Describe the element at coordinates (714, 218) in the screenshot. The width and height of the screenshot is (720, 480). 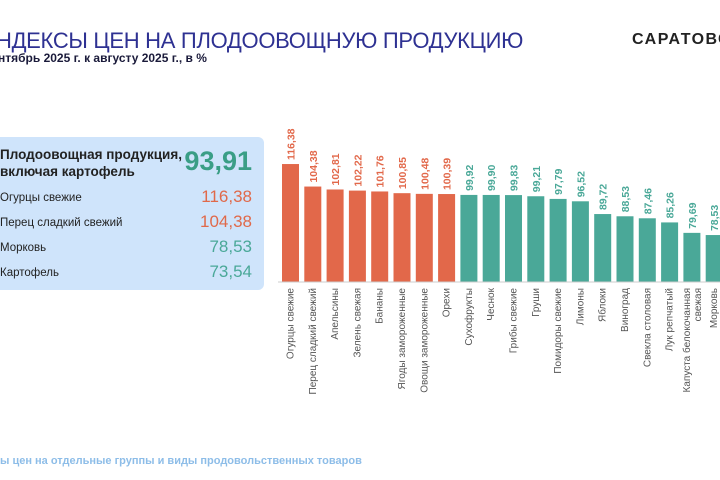
I see `data-label: 78,53` at that location.